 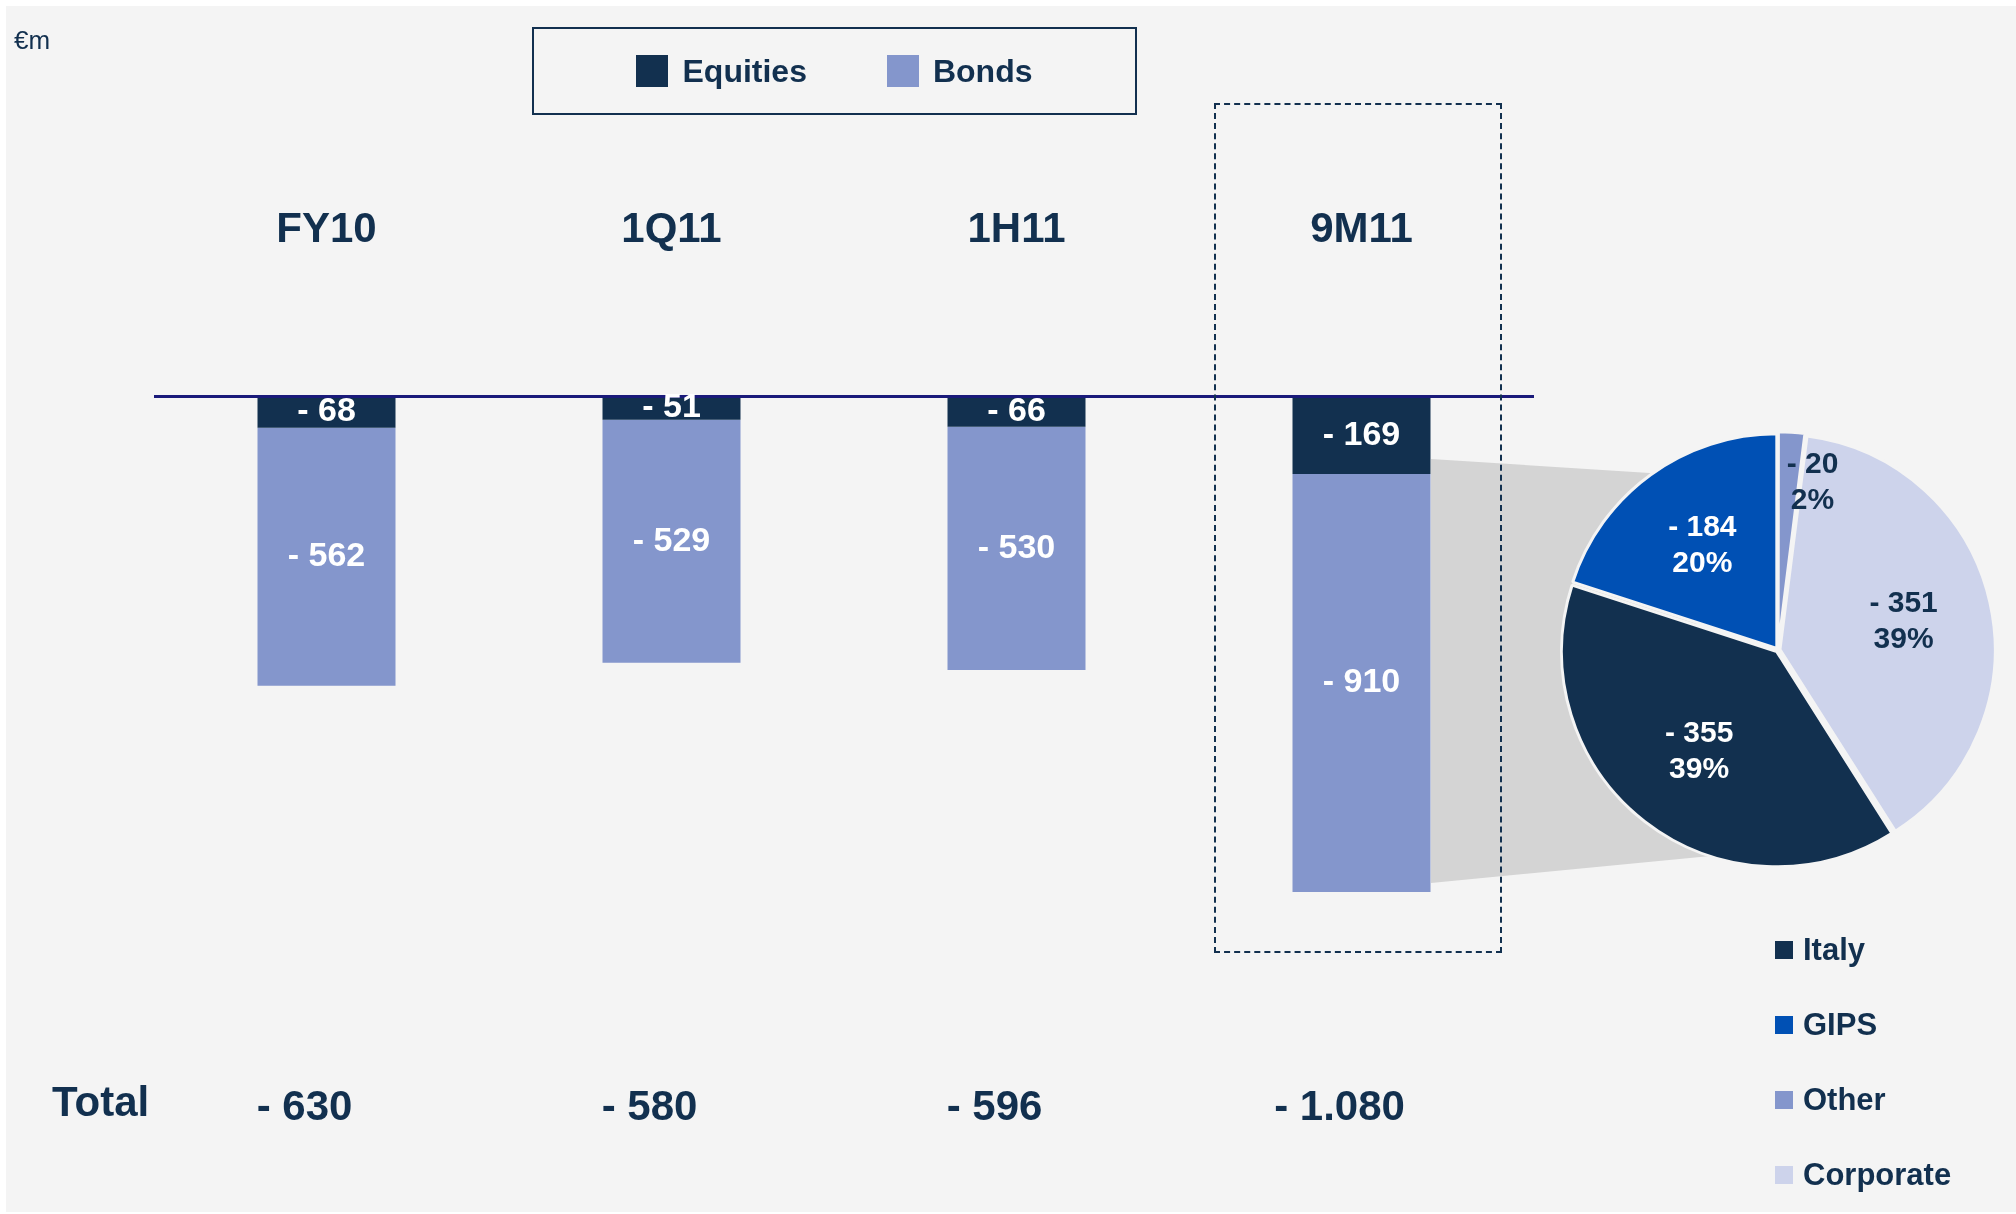 What do you see at coordinates (1361, 680) in the screenshot?
I see `data-label: - 910` at bounding box center [1361, 680].